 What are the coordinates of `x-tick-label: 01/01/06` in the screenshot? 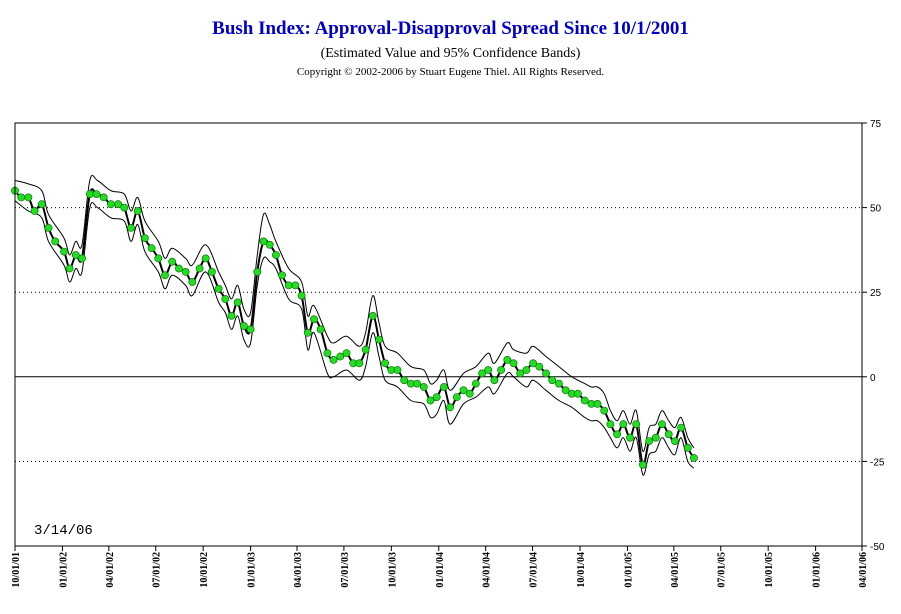 It's located at (817, 570).